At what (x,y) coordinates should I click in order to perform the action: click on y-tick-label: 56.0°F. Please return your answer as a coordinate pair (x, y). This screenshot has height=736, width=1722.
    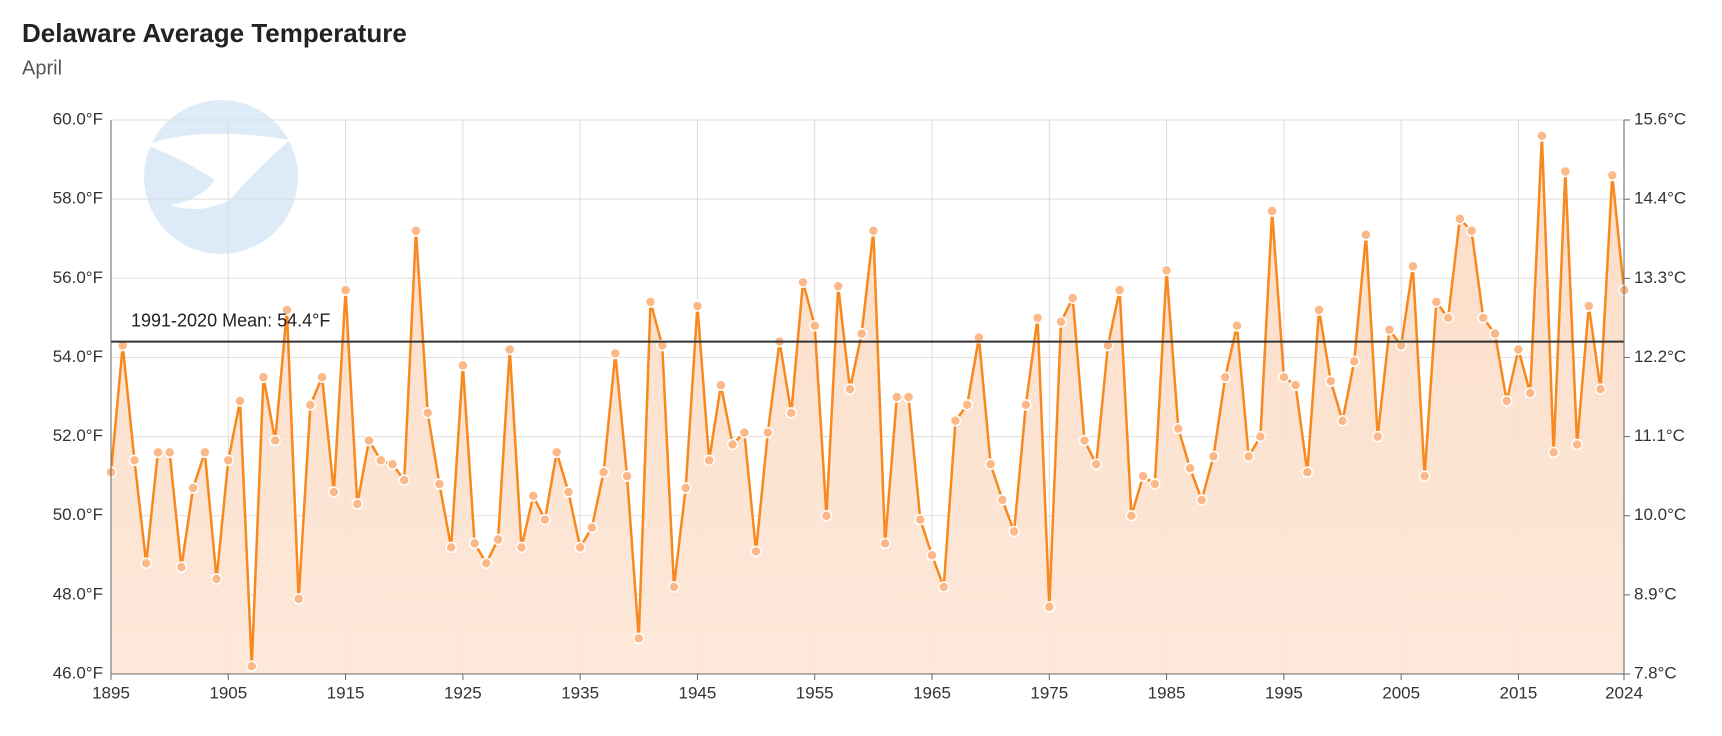
    Looking at the image, I should click on (78, 277).